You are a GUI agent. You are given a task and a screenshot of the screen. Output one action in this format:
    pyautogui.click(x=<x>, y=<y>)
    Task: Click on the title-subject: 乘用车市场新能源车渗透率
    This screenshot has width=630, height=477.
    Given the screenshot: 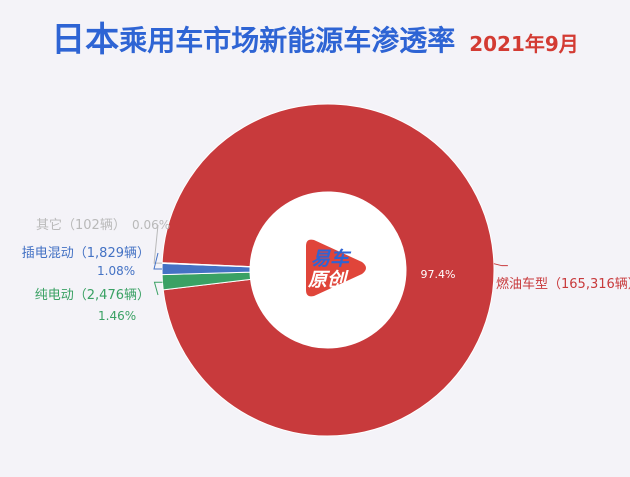 What is the action you would take?
    pyautogui.click(x=287, y=40)
    